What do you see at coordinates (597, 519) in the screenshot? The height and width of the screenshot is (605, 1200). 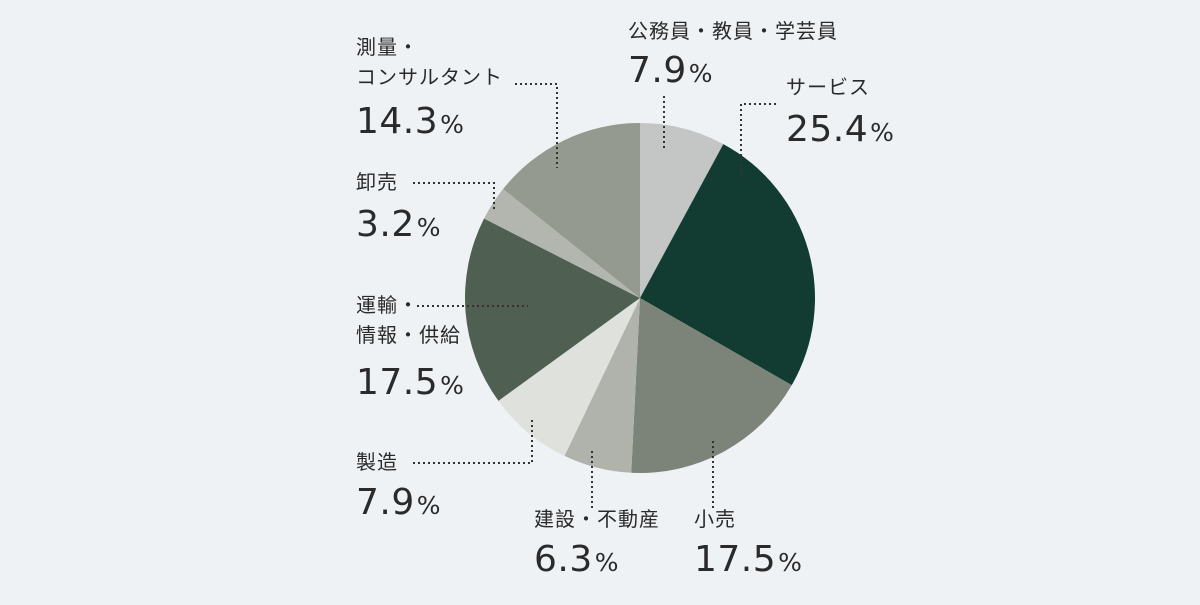 I see `slice-name-label: 建設・不動産` at bounding box center [597, 519].